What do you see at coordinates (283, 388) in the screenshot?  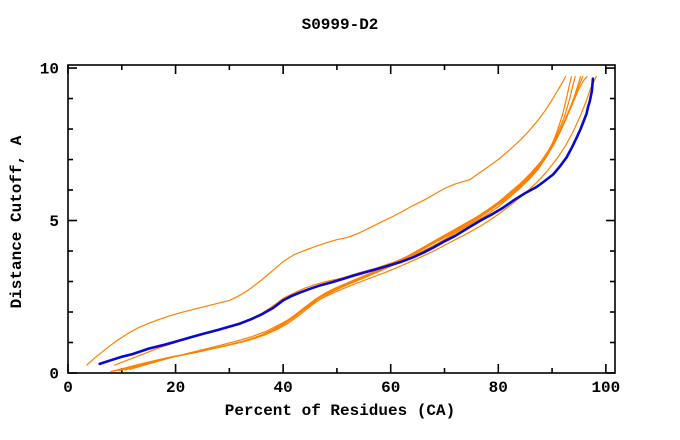 I see `x-tick-label: 40` at bounding box center [283, 388].